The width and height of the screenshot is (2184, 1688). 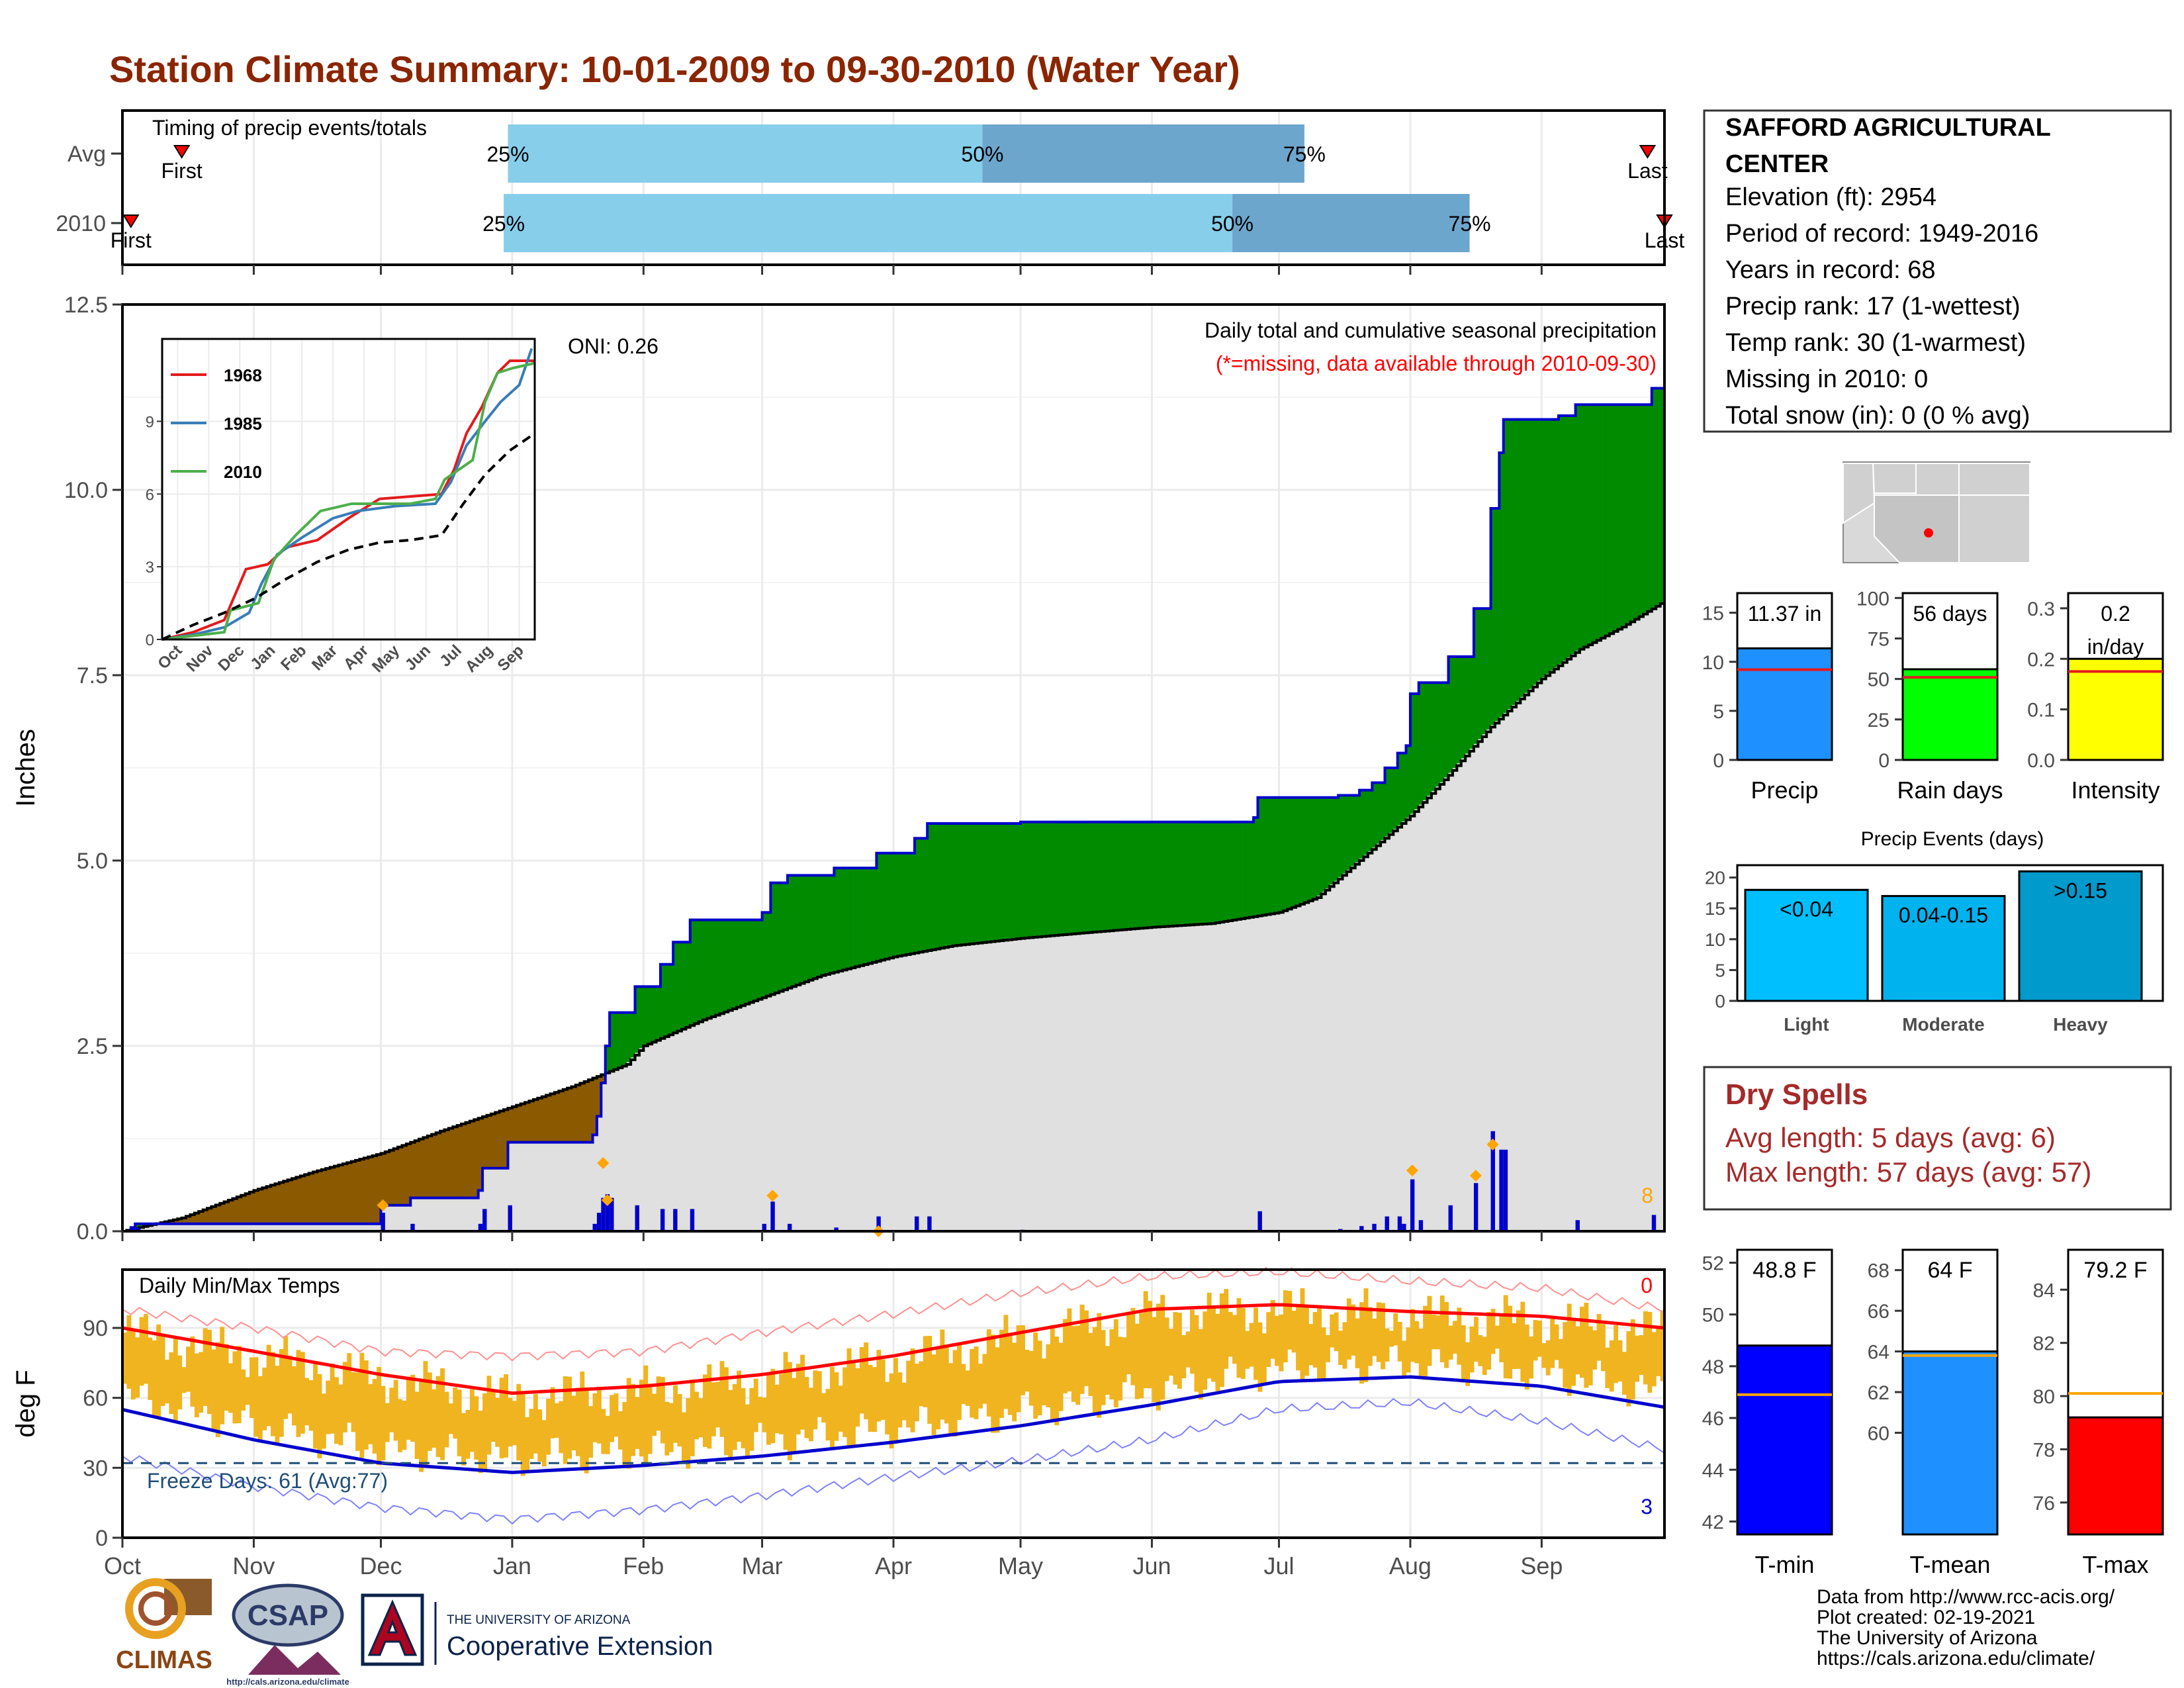 I want to click on footer-line: https://cals.arizona.edu/climate/, so click(x=1956, y=1658).